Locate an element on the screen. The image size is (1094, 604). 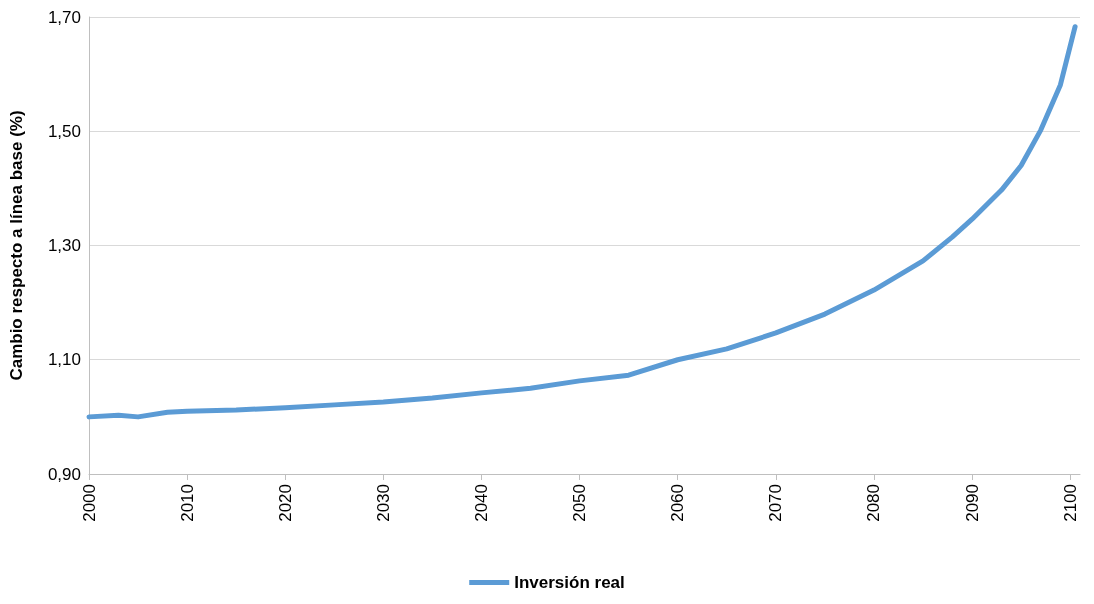
legend-label: Inversión real is located at coordinates (569, 582).